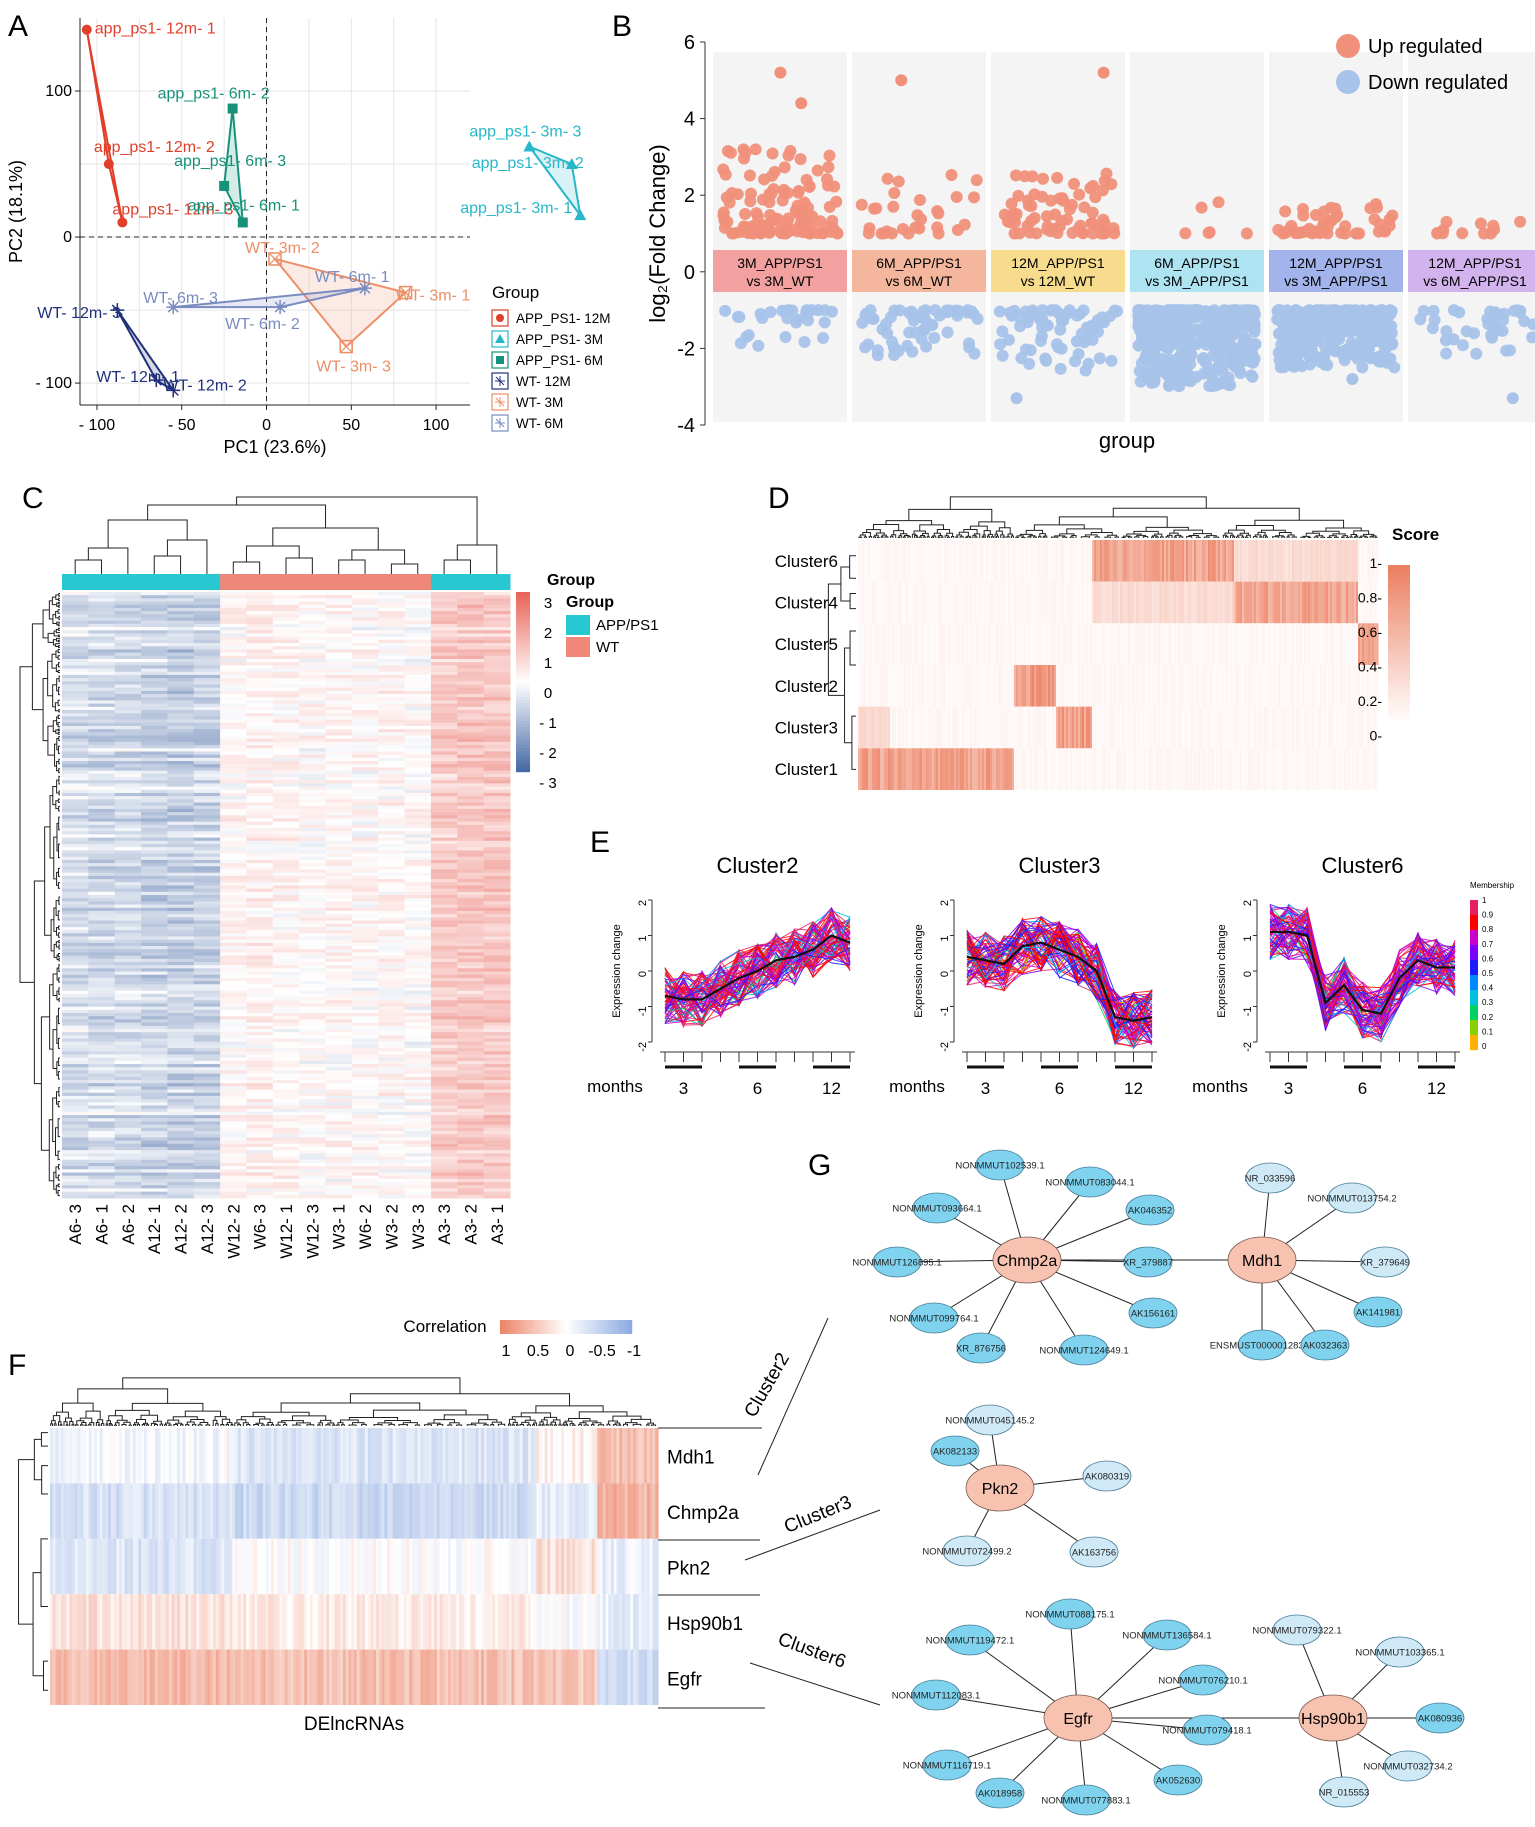 The image size is (1535, 1827). What do you see at coordinates (340, 303) in the screenshot?
I see `group-hull` at bounding box center [340, 303].